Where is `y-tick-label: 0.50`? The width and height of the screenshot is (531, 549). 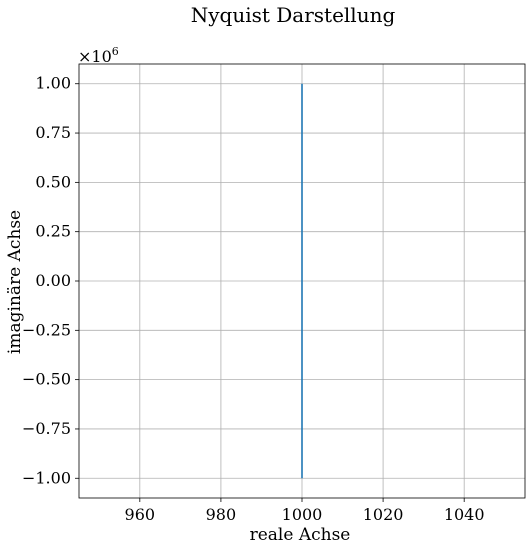
y-tick-label: 0.50 is located at coordinates (53, 181).